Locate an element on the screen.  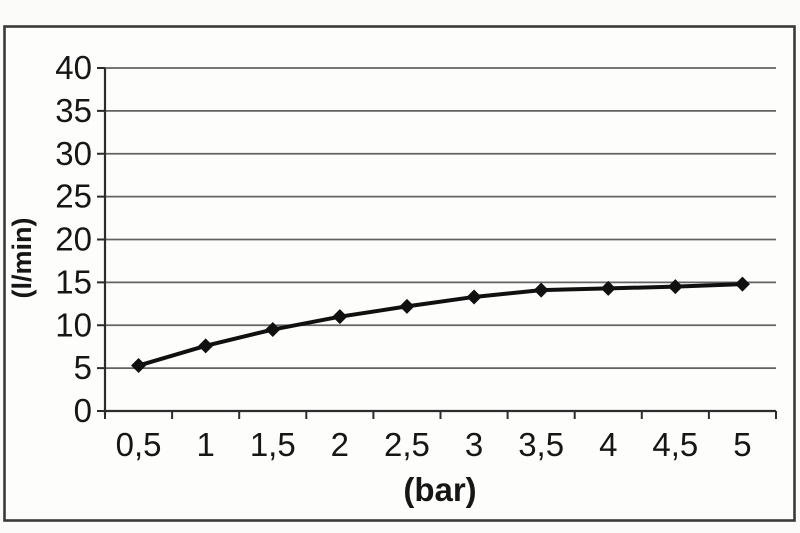
y-tick-labels: 0 5 10 15 20 25 30 35 40 is located at coordinates (73, 239).